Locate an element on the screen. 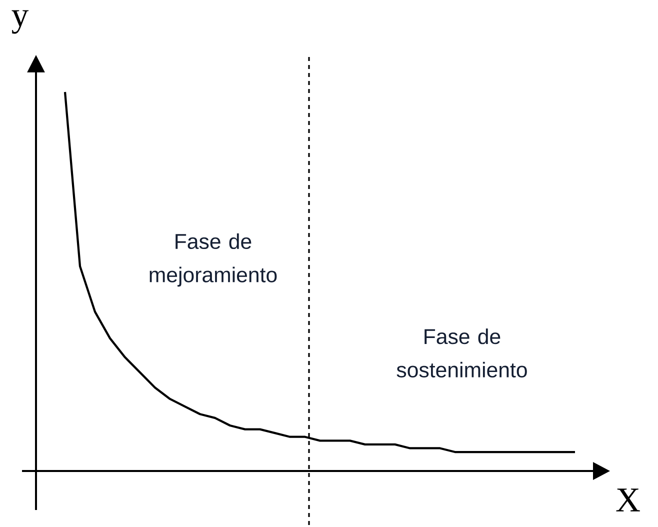  x-axis-title: X is located at coordinates (628, 500).